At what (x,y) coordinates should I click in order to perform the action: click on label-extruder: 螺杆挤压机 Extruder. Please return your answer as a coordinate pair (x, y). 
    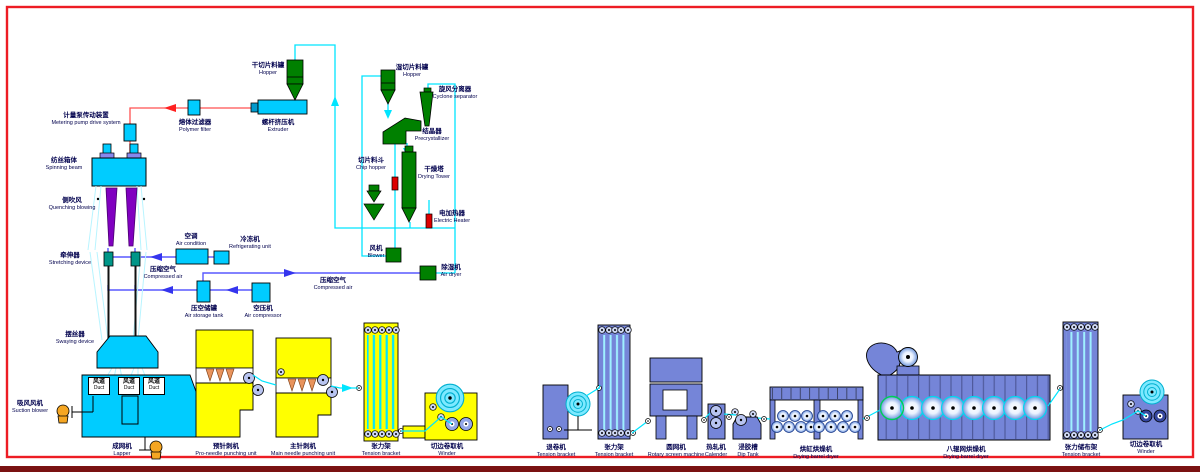
    Looking at the image, I should click on (278, 126).